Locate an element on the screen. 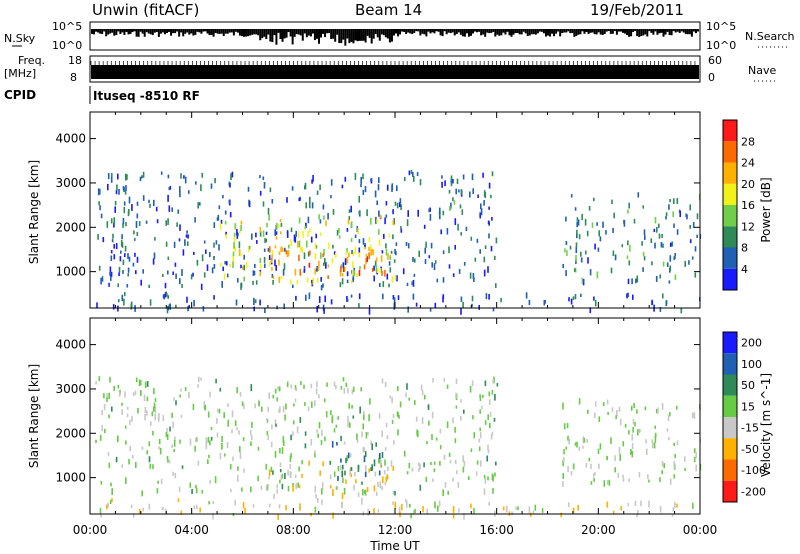 The image size is (800, 554). colorbar-tick-label: 50 is located at coordinates (748, 385).